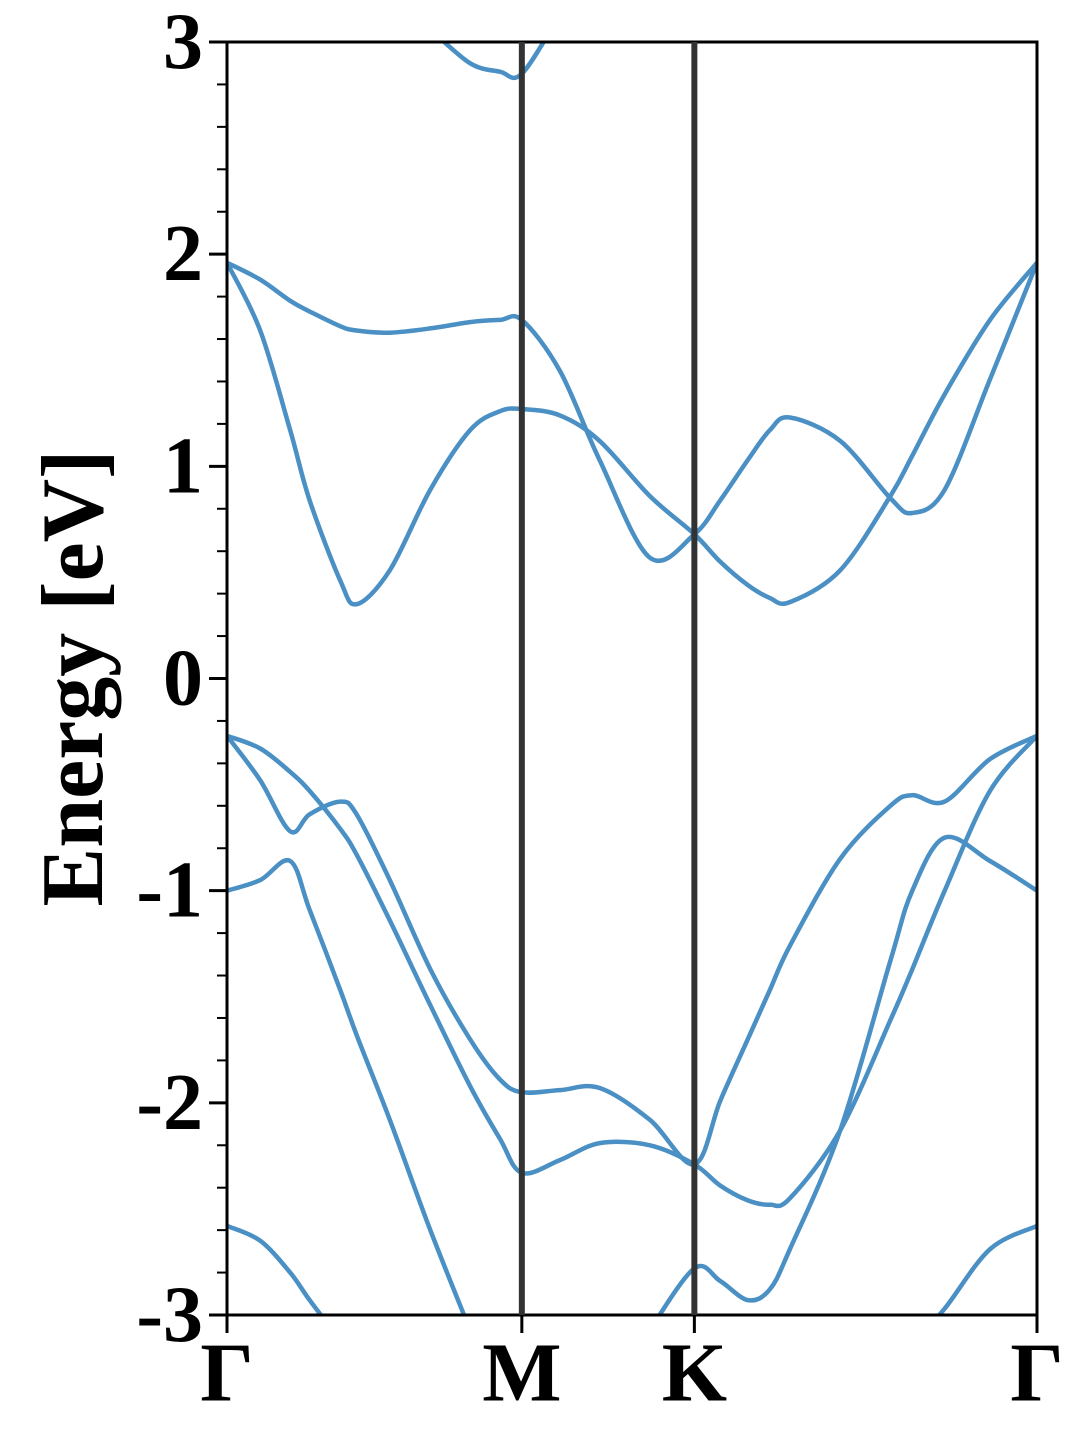 This screenshot has height=1440, width=1080. I want to click on y-tick-label: 2, so click(183, 254).